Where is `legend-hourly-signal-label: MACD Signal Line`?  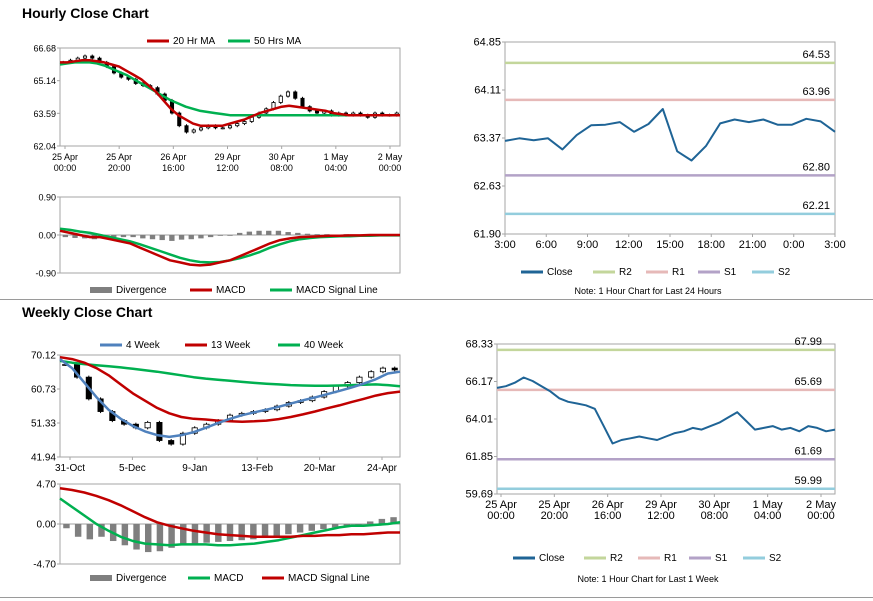 legend-hourly-signal-label: MACD Signal Line is located at coordinates (337, 290).